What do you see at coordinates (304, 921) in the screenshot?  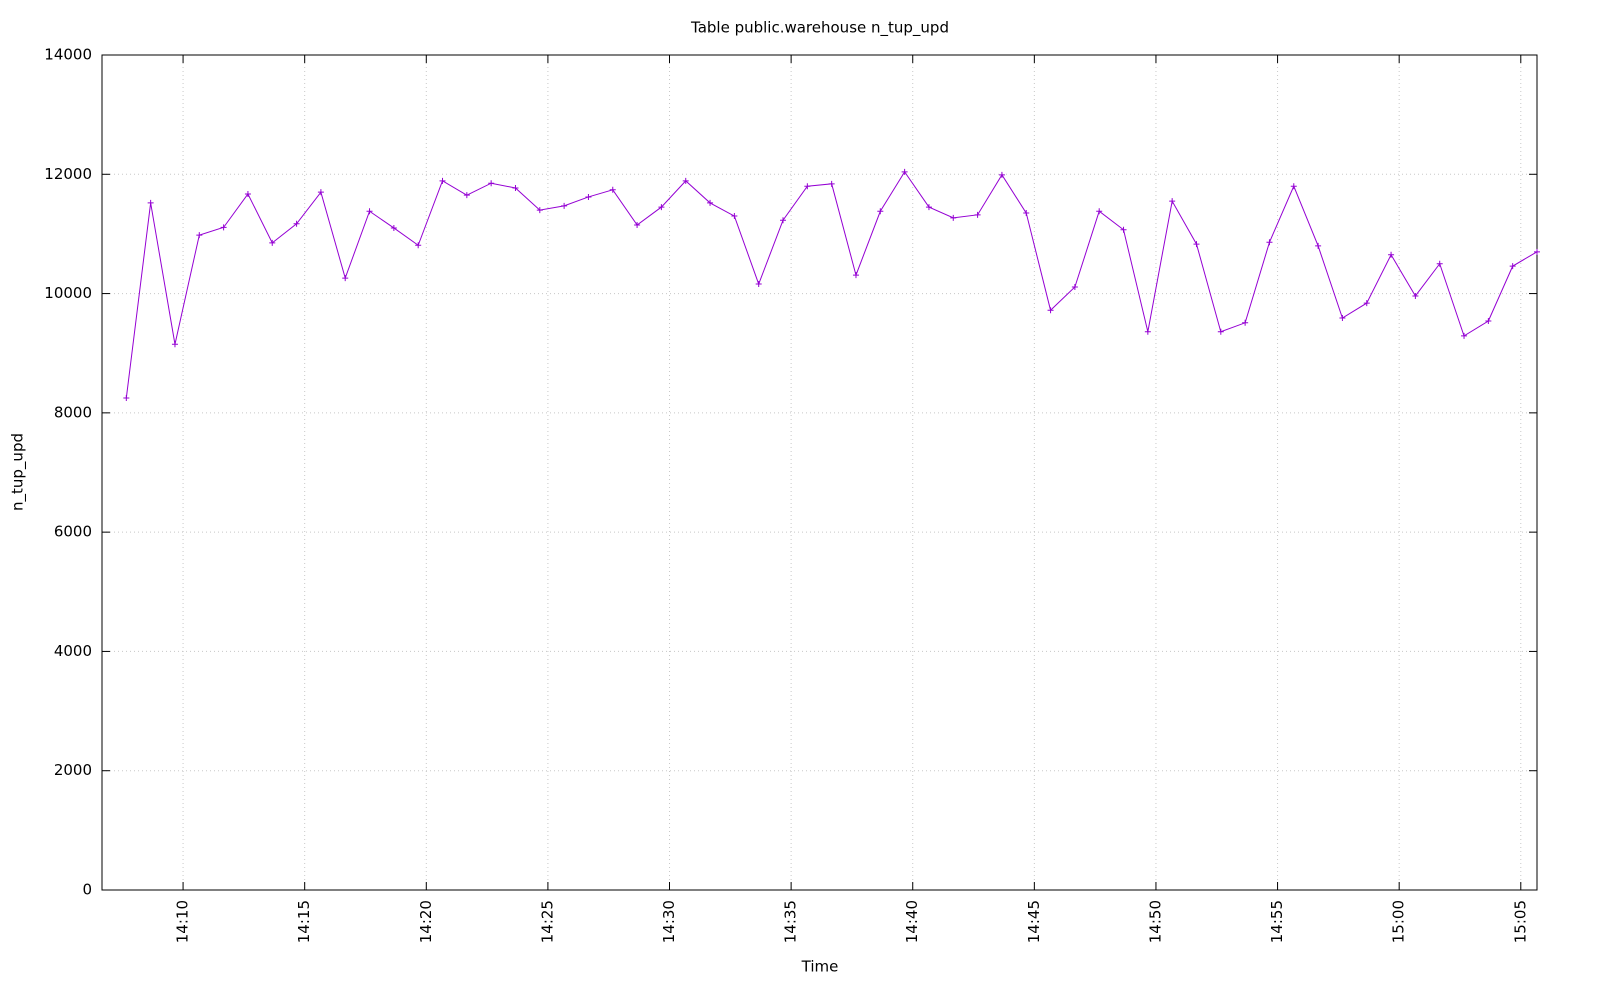 I see `x-tick-label: 14:15` at bounding box center [304, 921].